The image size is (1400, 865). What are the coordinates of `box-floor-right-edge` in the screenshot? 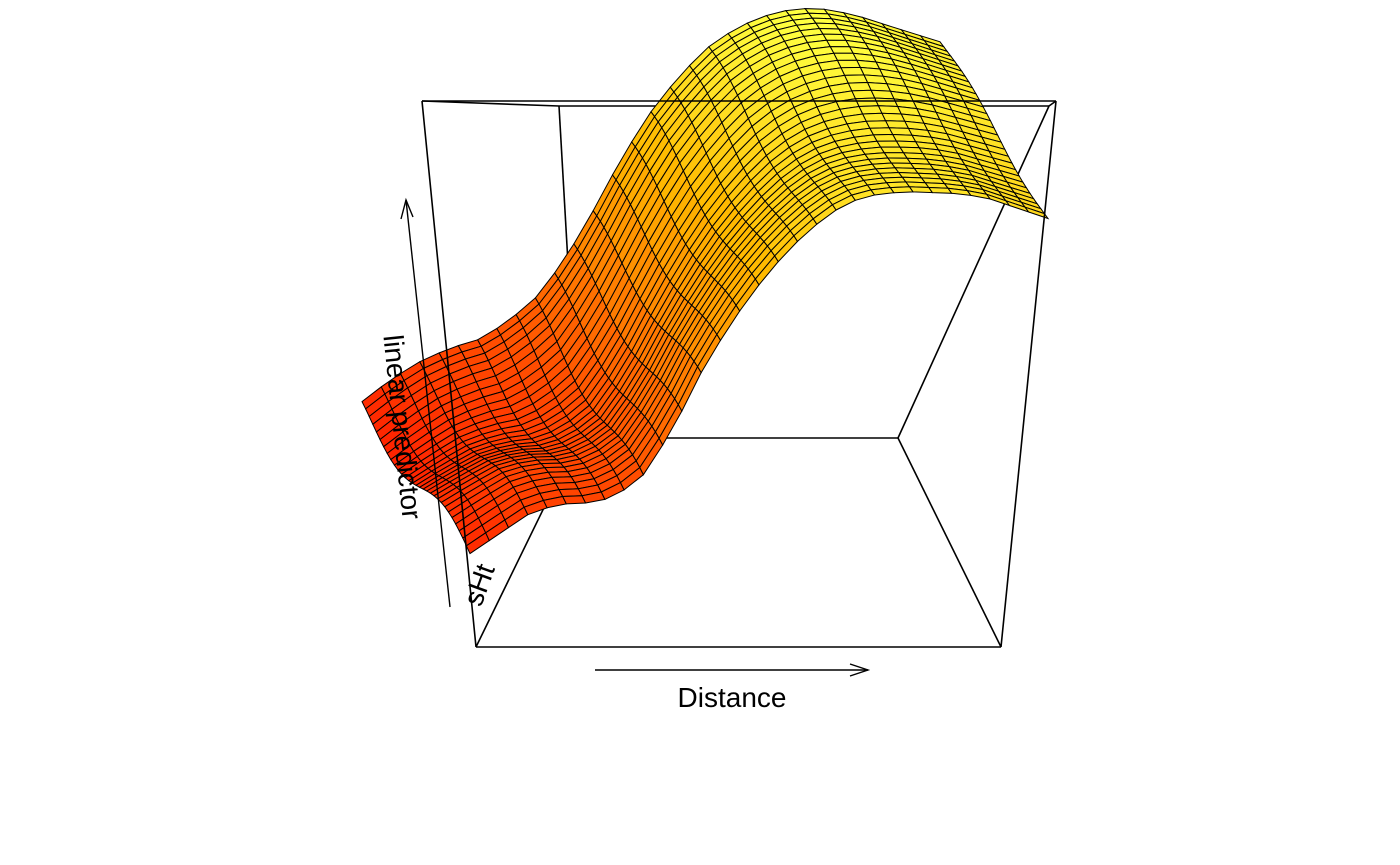 It's located at (949, 542).